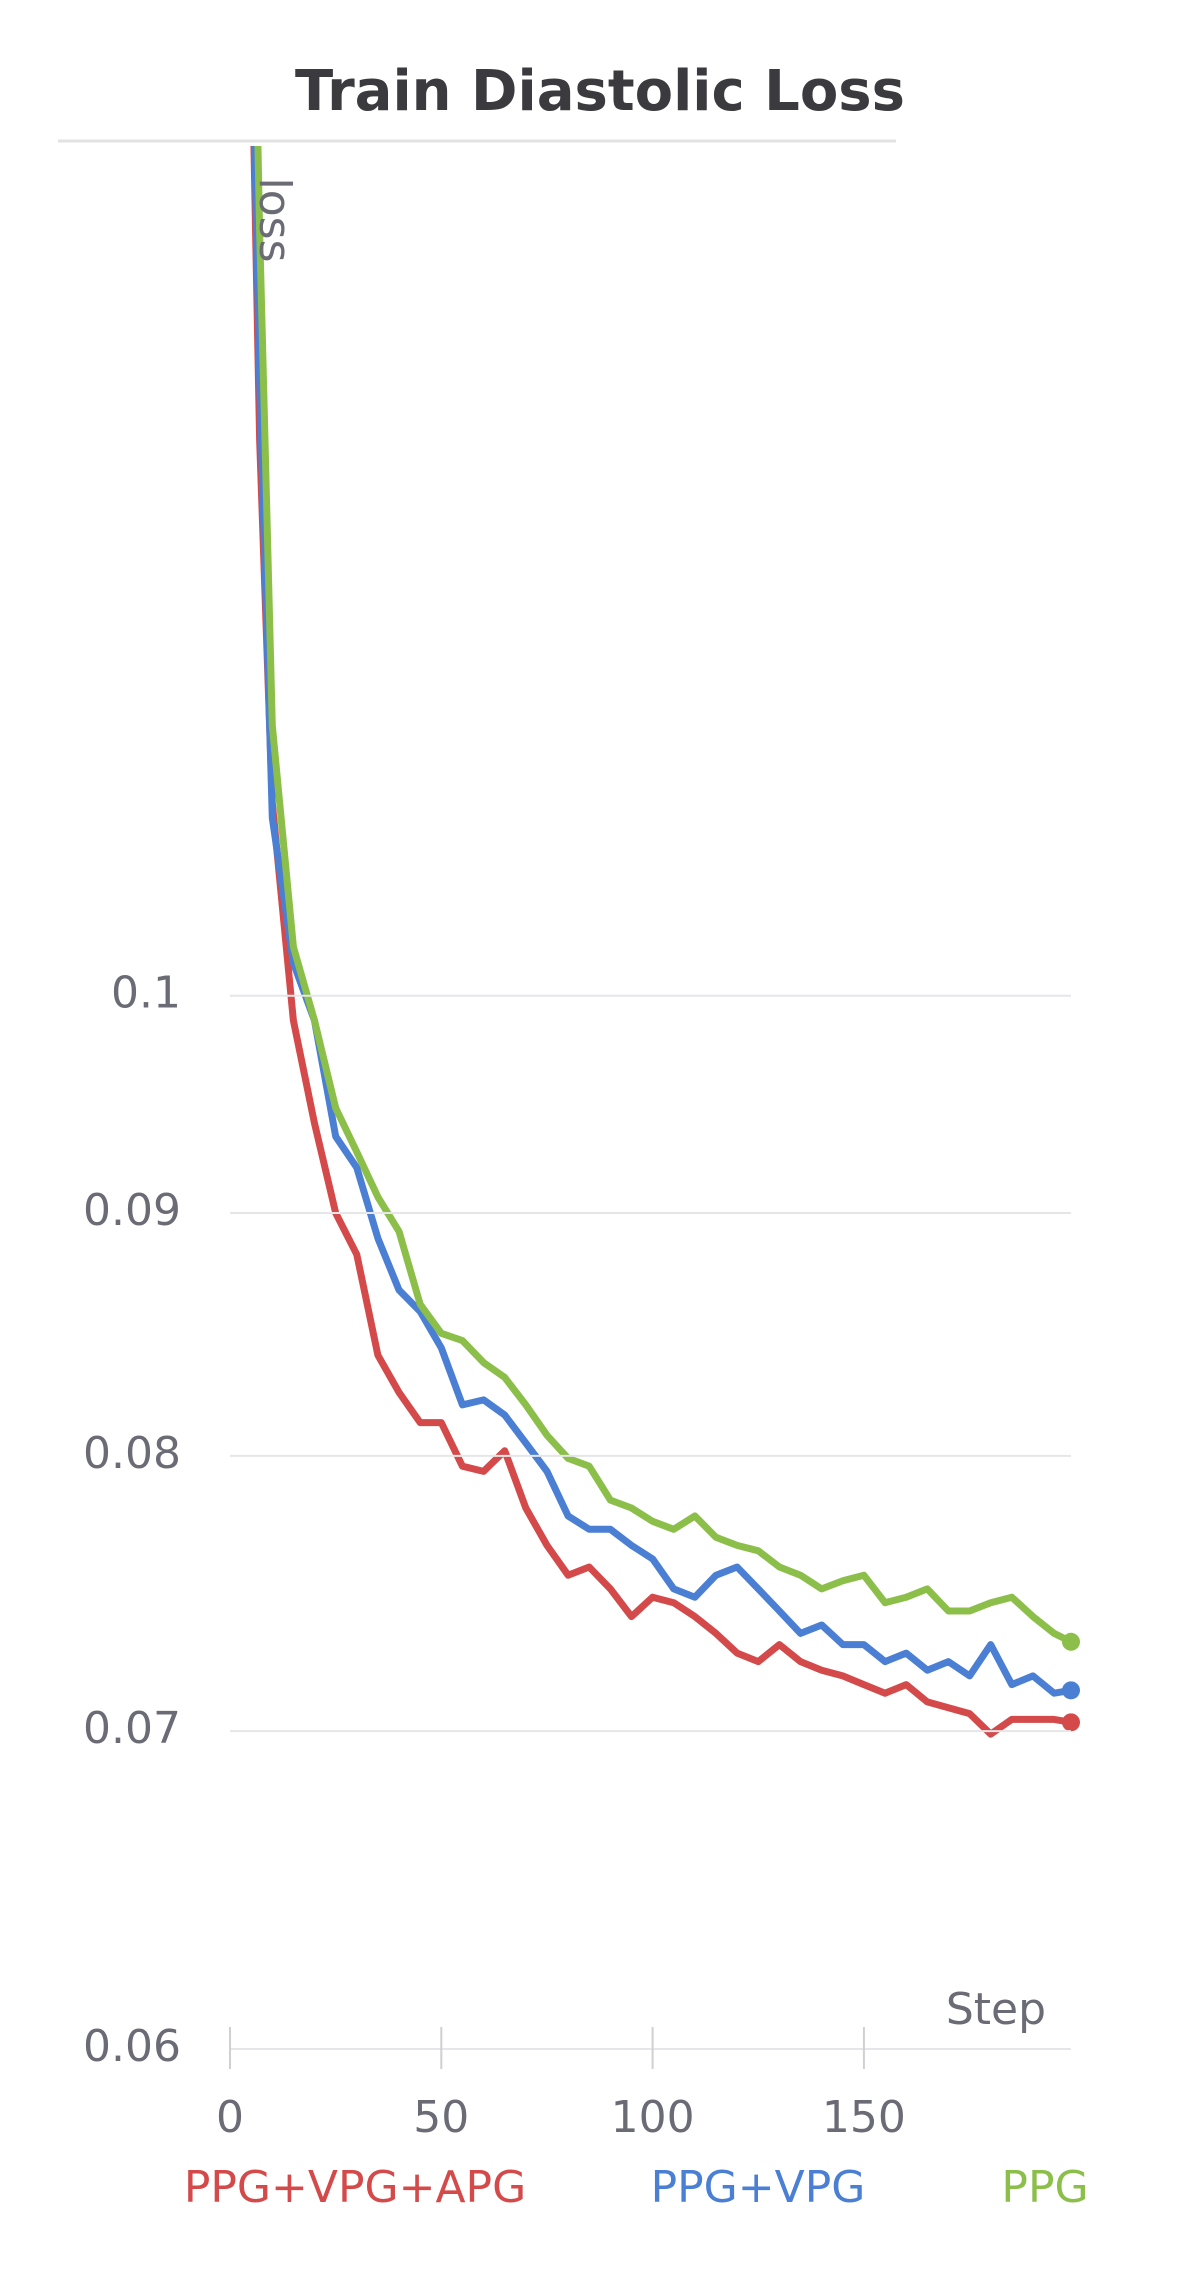 The width and height of the screenshot is (1195, 2275). I want to click on x-tick-label: 150, so click(864, 2117).